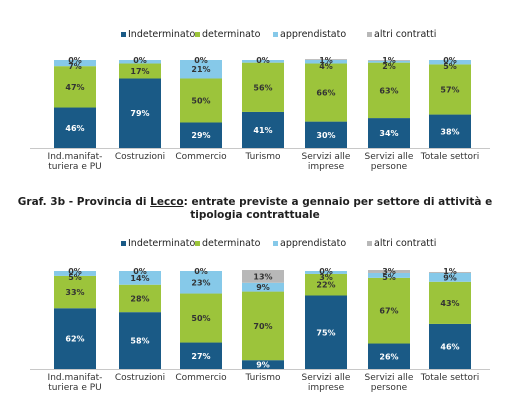 This screenshot has width=510, height=410. What do you see at coordinates (401, 243) in the screenshot?
I see `legend-item: altri contratti` at bounding box center [401, 243].